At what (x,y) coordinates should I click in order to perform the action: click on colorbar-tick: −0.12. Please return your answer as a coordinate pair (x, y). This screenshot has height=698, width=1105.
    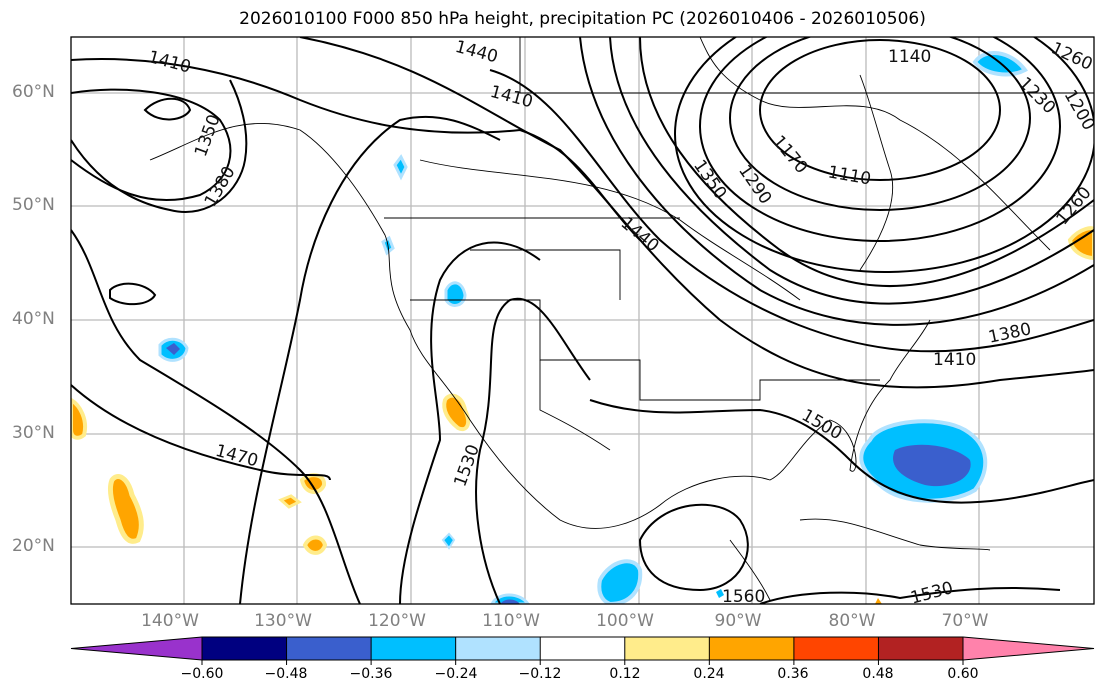
    Looking at the image, I should click on (540, 674).